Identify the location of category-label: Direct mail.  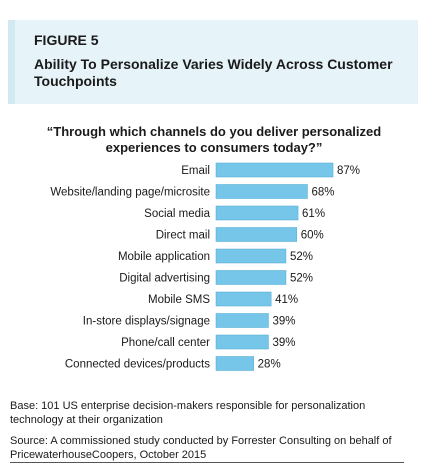
(183, 236).